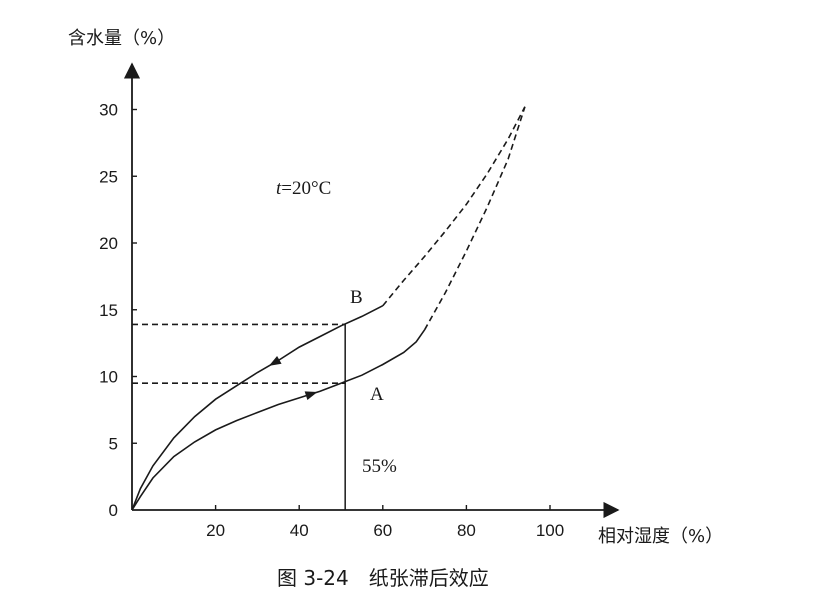 This screenshot has width=835, height=600. Describe the element at coordinates (311, 395) in the screenshot. I see `adsorption-direction-arrow` at that location.